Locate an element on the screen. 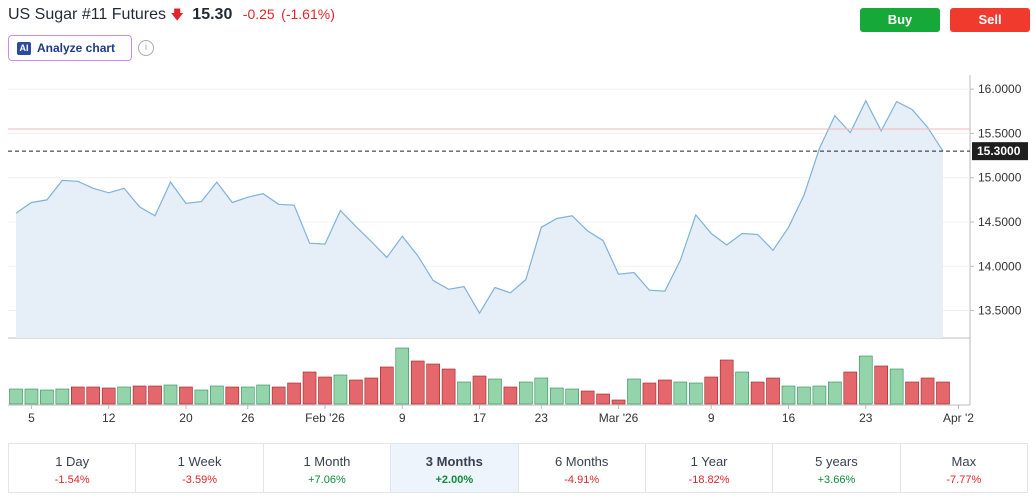 The width and height of the screenshot is (1036, 499). period-label: Max is located at coordinates (964, 461).